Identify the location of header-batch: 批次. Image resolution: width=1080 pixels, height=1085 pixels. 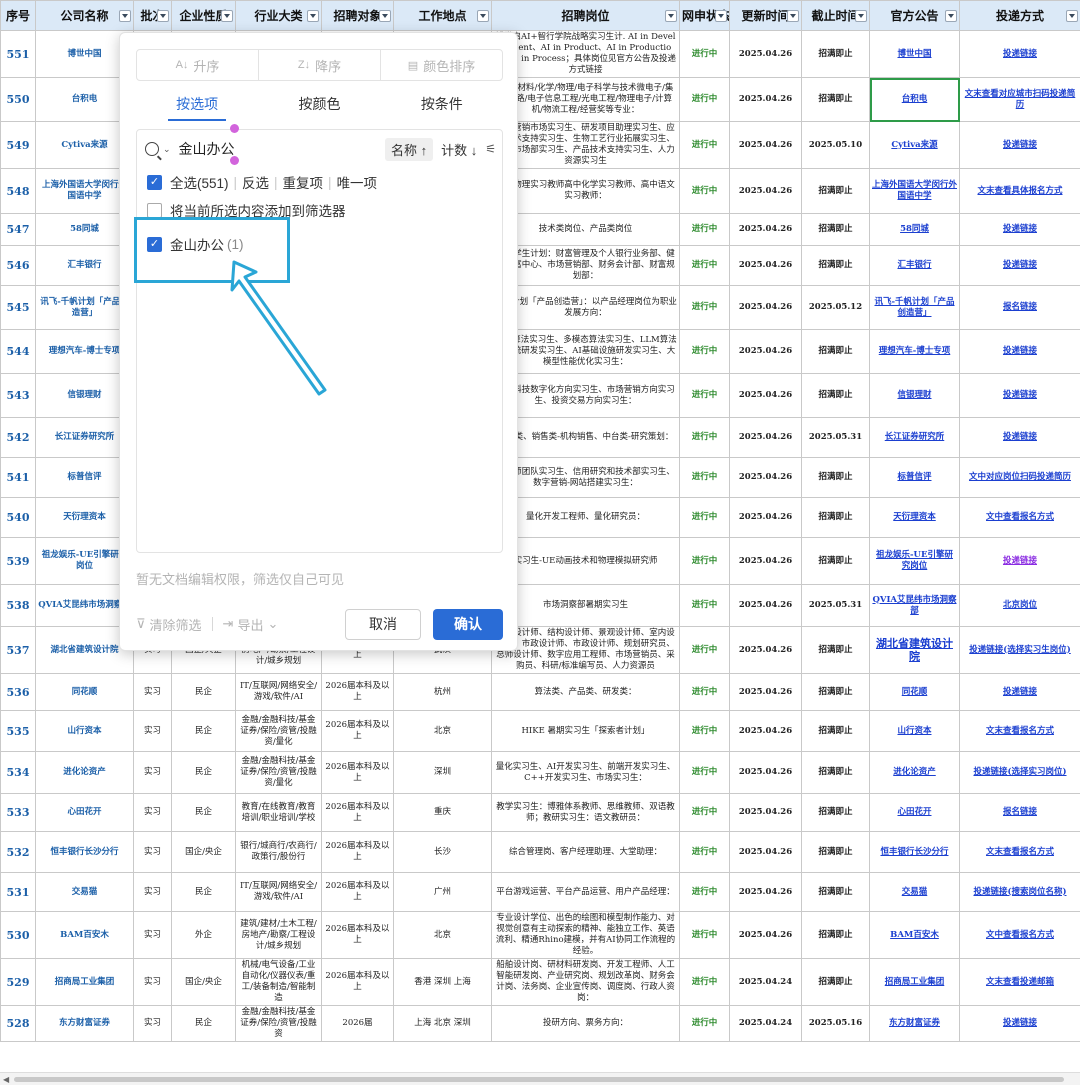
(152, 15).